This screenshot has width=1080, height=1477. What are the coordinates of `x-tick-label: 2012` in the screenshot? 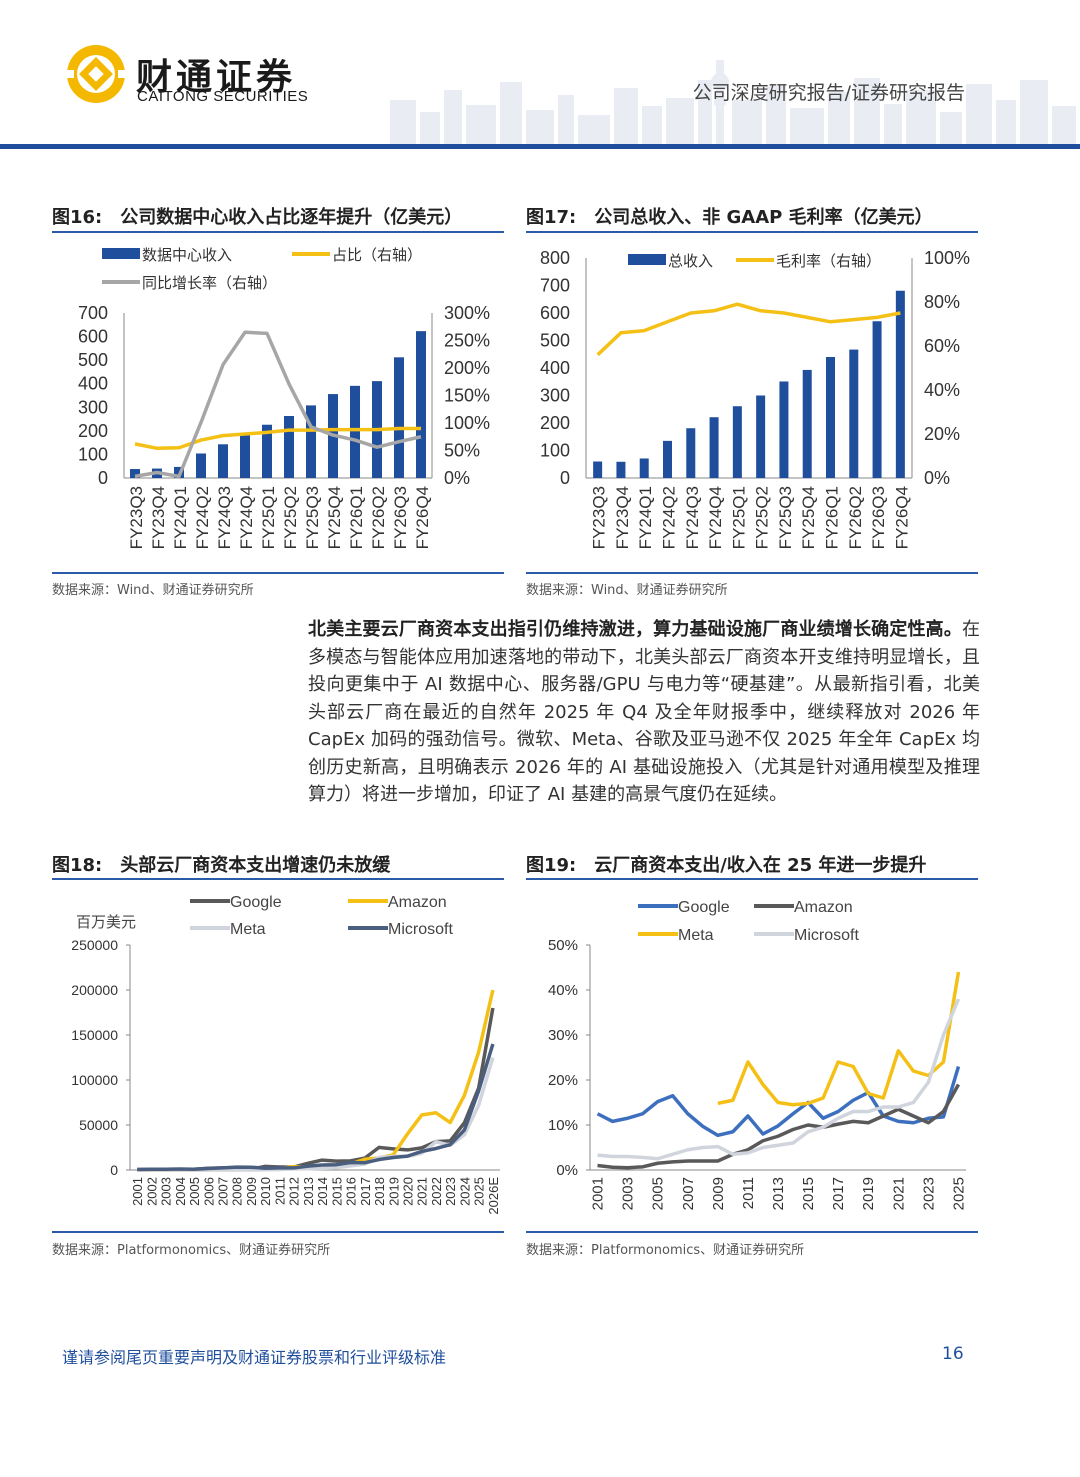 It's located at (294, 1191).